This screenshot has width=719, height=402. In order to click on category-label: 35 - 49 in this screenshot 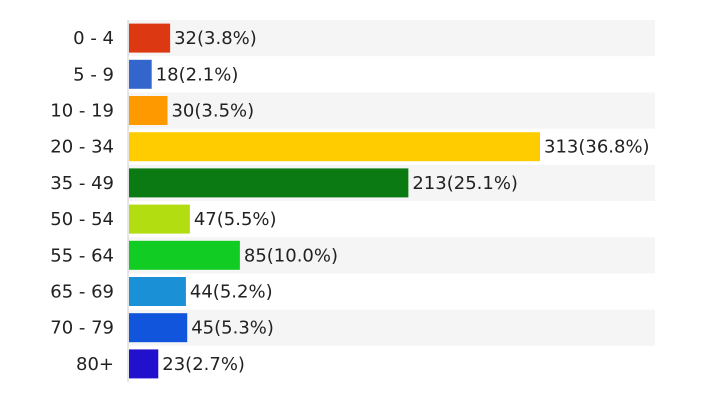, I will do `click(82, 183)`.